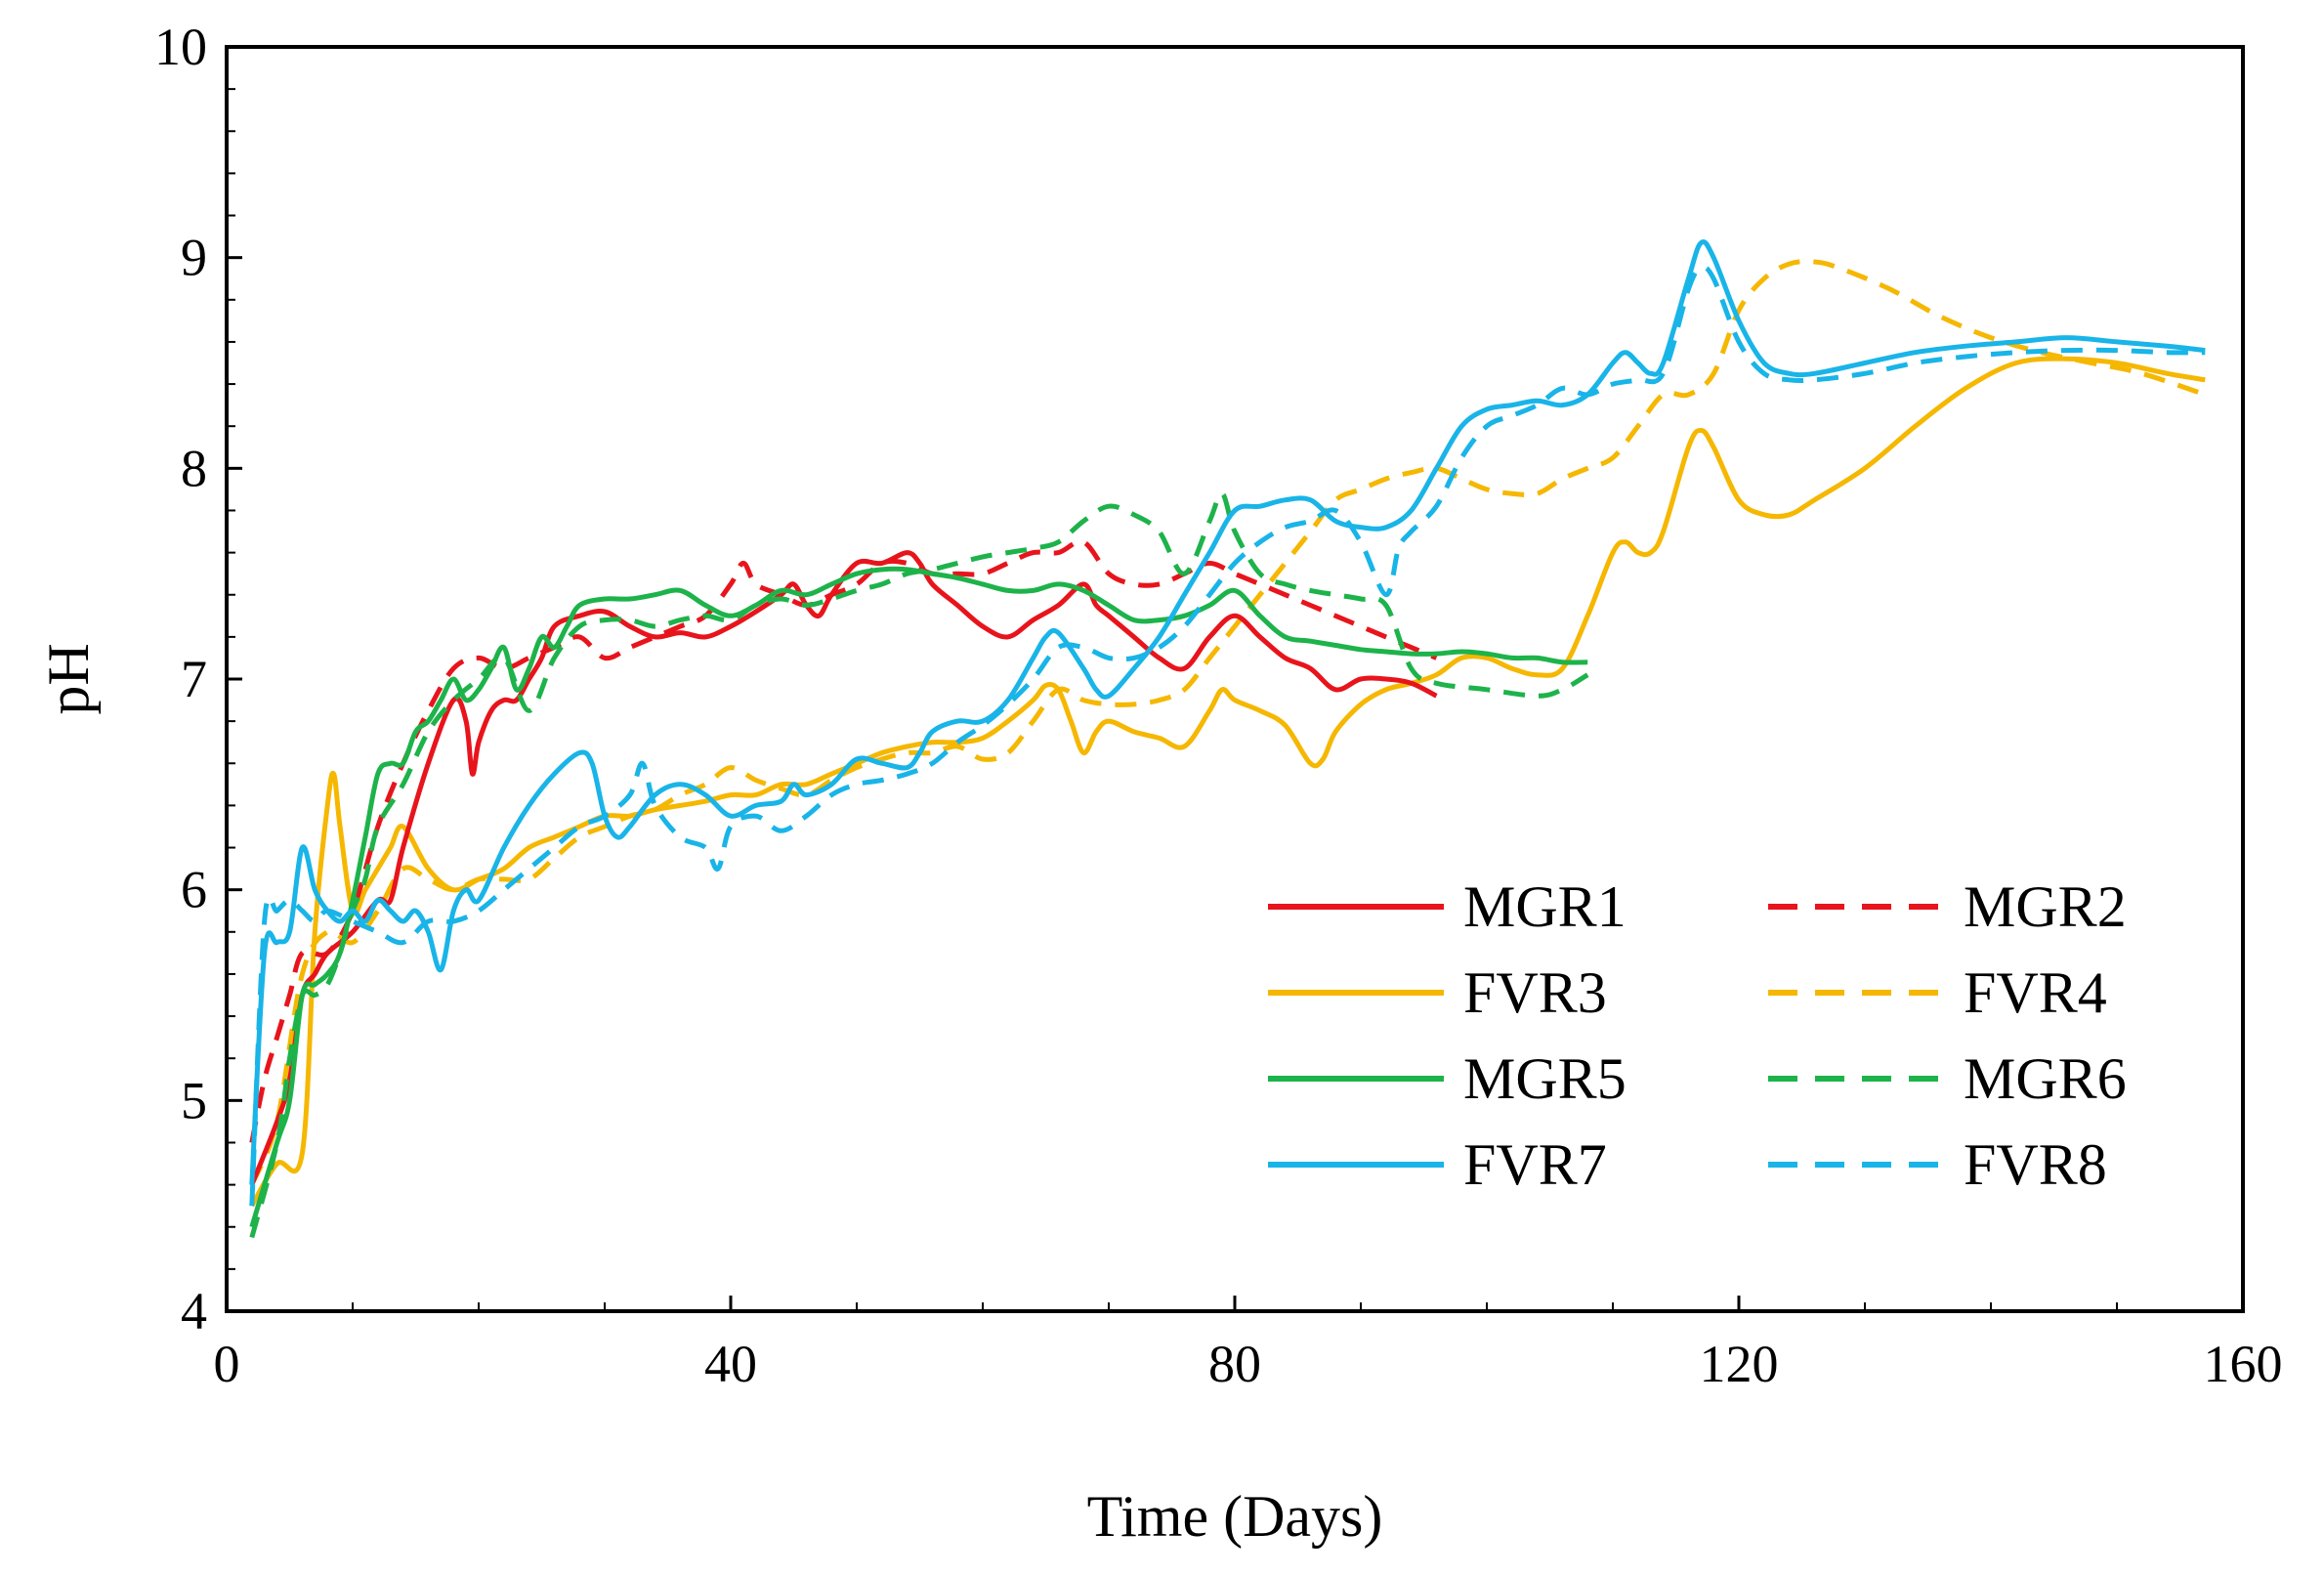 This screenshot has height=1575, width=2324. What do you see at coordinates (1437, 992) in the screenshot?
I see `legend-item-fvr3: FVR3` at bounding box center [1437, 992].